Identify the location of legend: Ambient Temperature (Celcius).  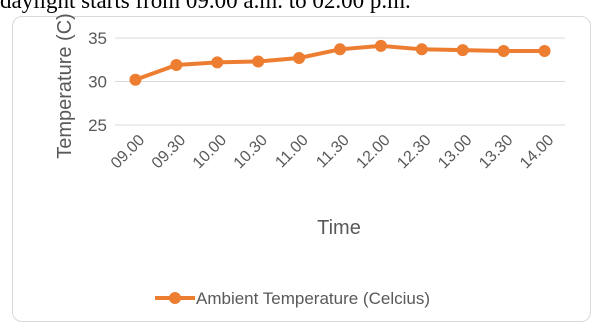
(292, 298).